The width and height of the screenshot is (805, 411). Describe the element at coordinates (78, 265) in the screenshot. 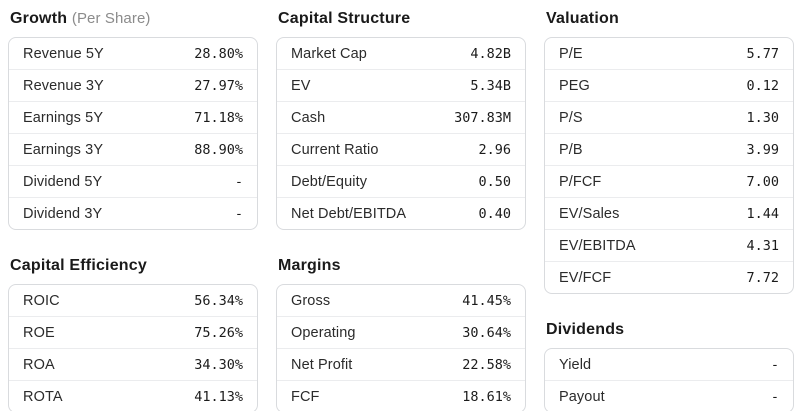

I see `section-title-text: Capital Efficiency` at that location.